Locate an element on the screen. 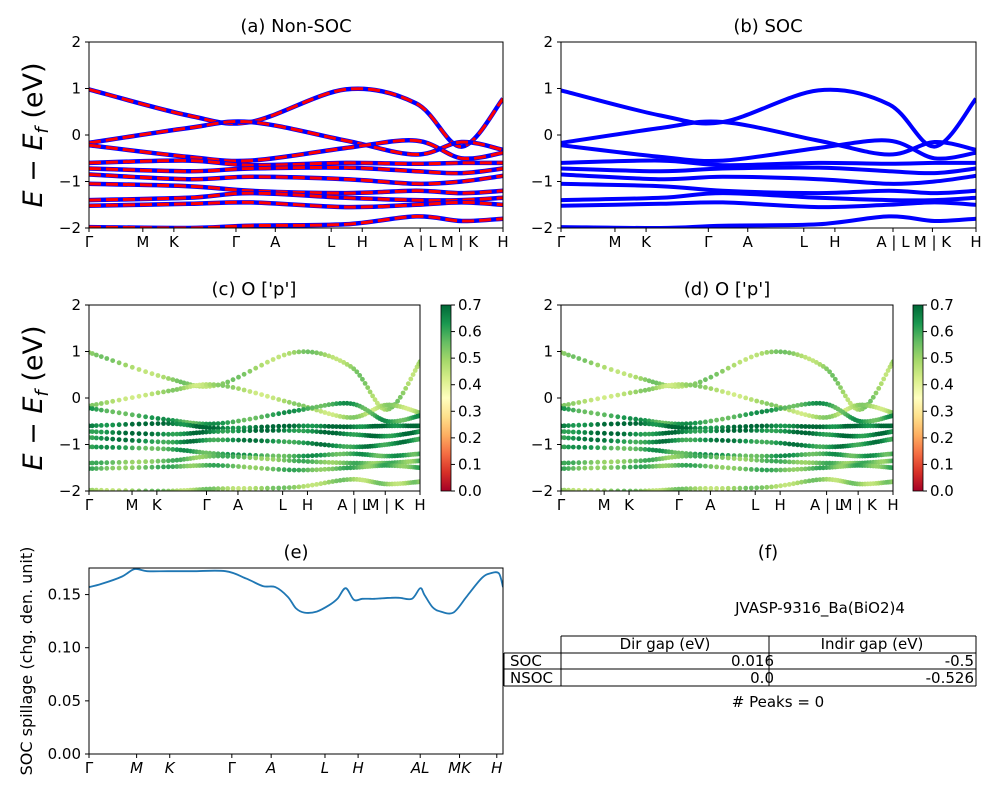  panel-c-points is located at coordinates (254, 420).